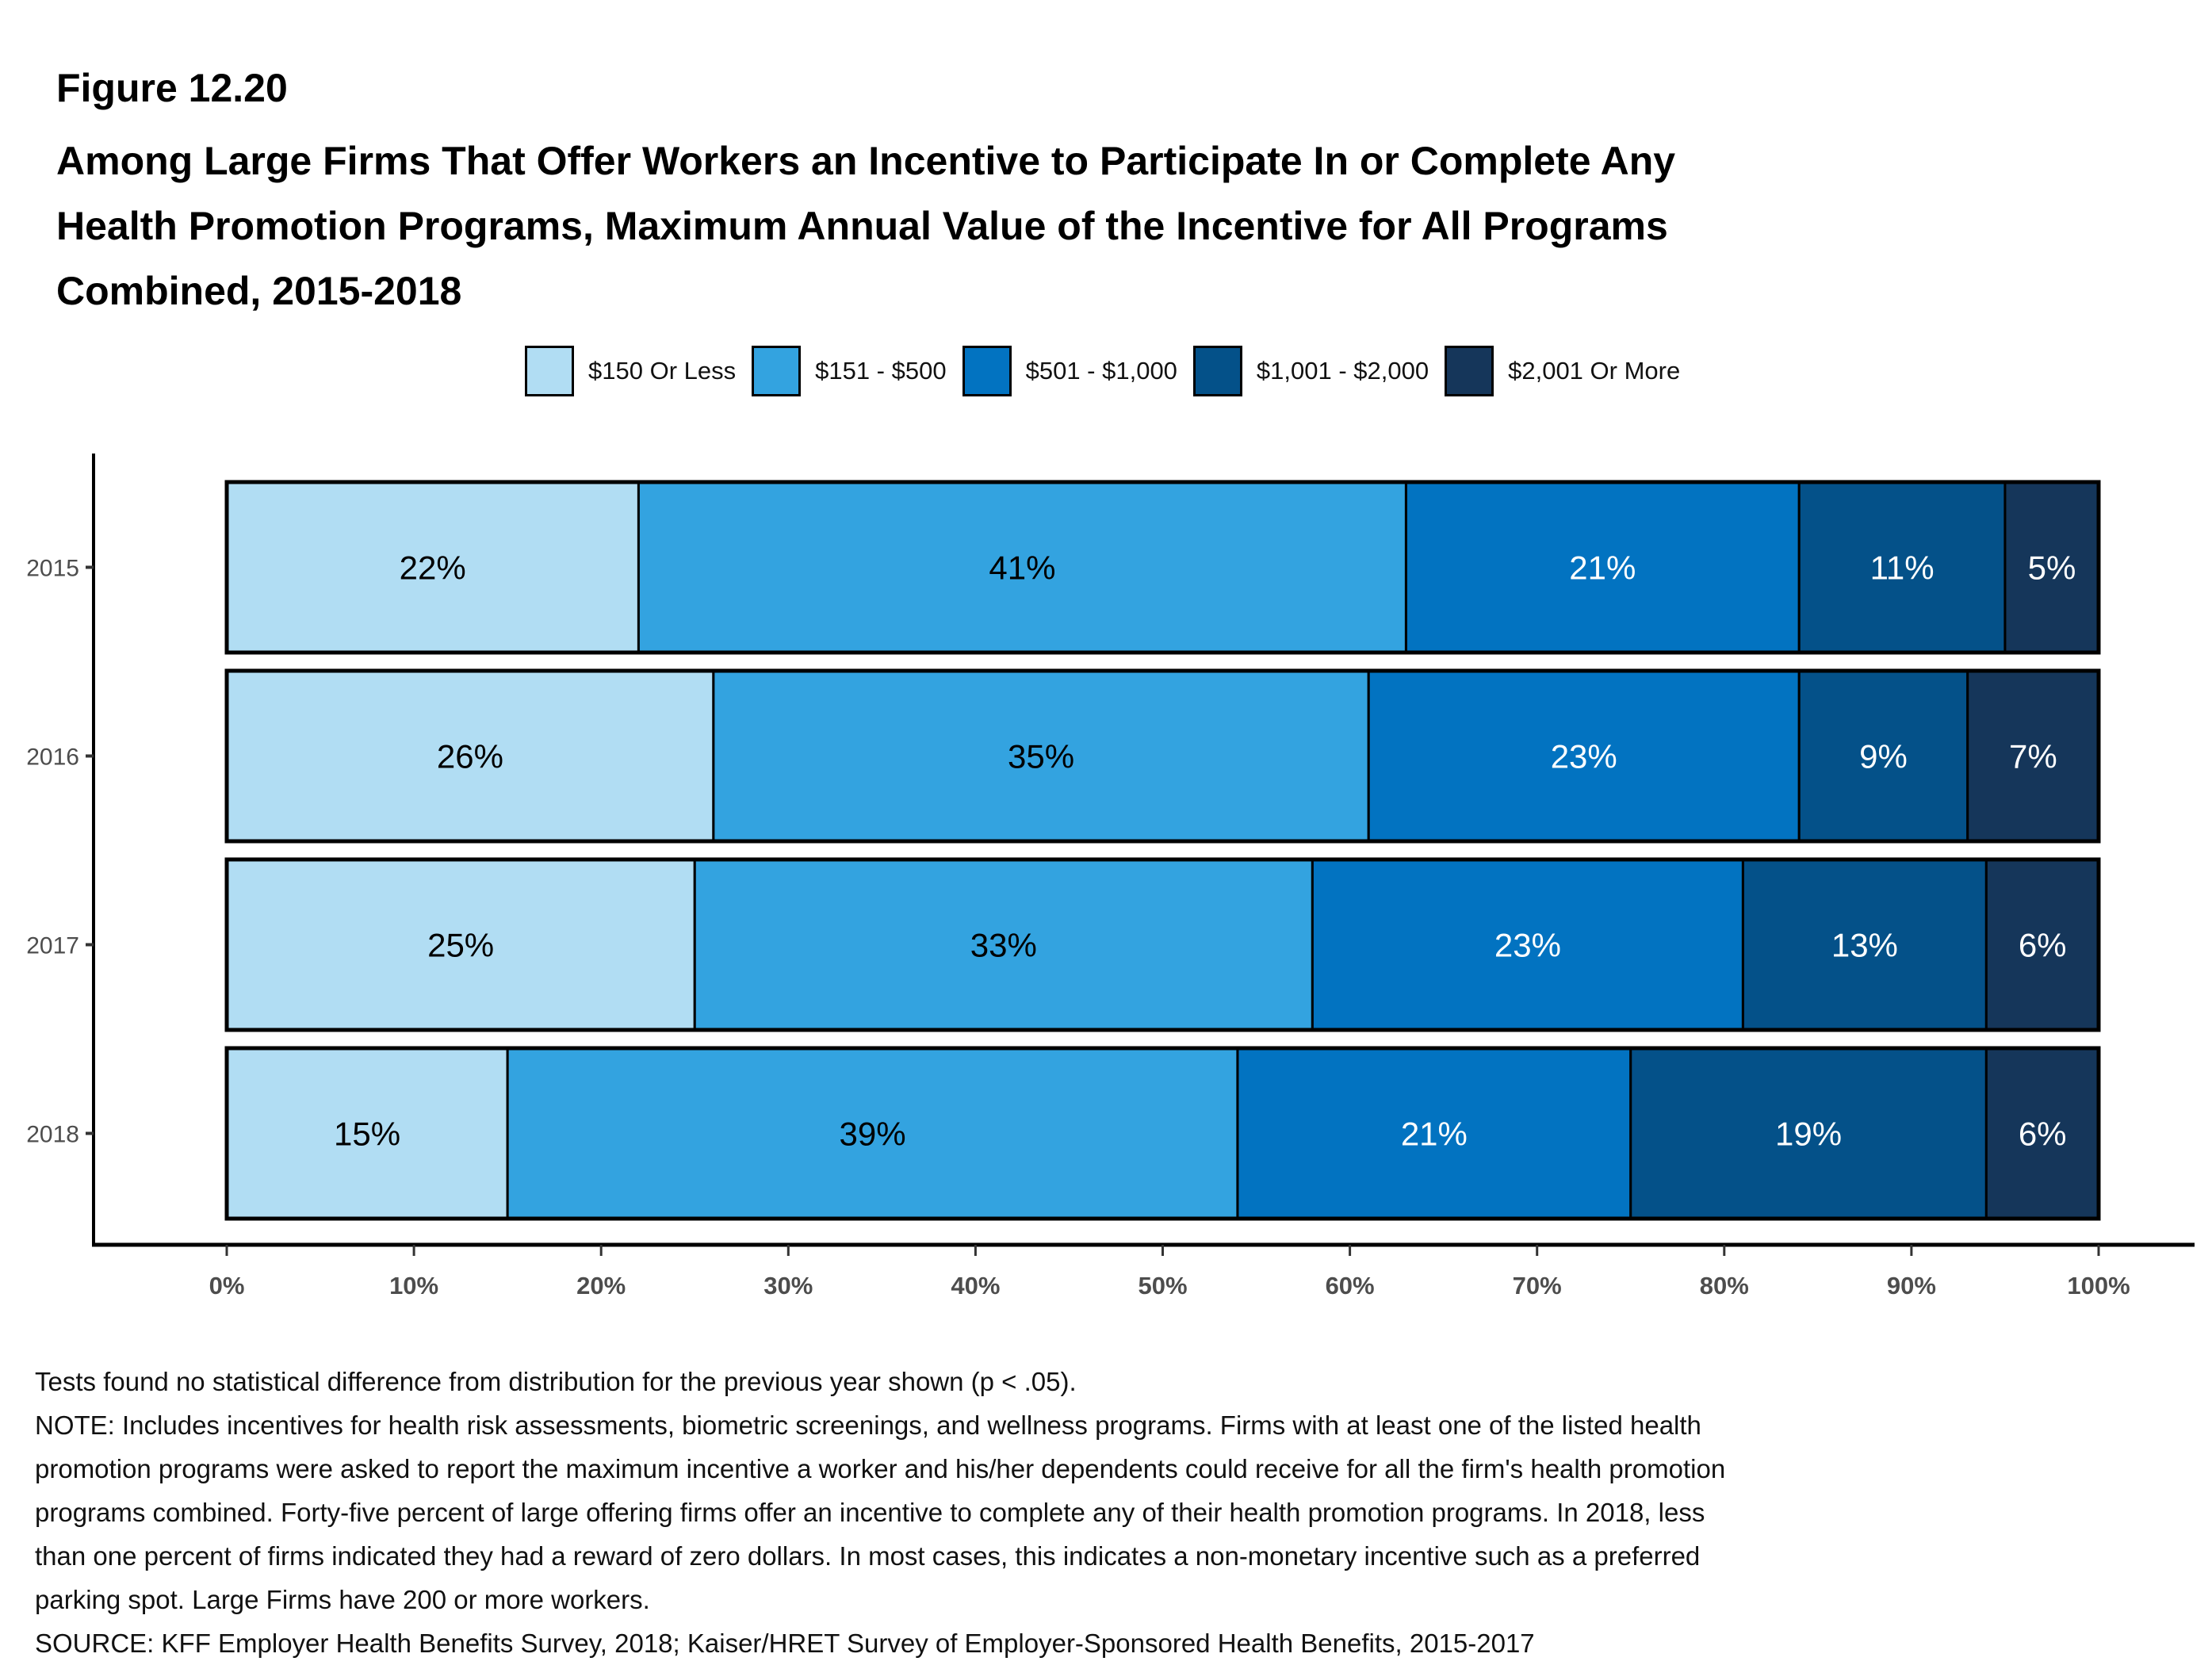 The height and width of the screenshot is (1665, 2212). I want to click on legend-item: $151 - $500, so click(849, 371).